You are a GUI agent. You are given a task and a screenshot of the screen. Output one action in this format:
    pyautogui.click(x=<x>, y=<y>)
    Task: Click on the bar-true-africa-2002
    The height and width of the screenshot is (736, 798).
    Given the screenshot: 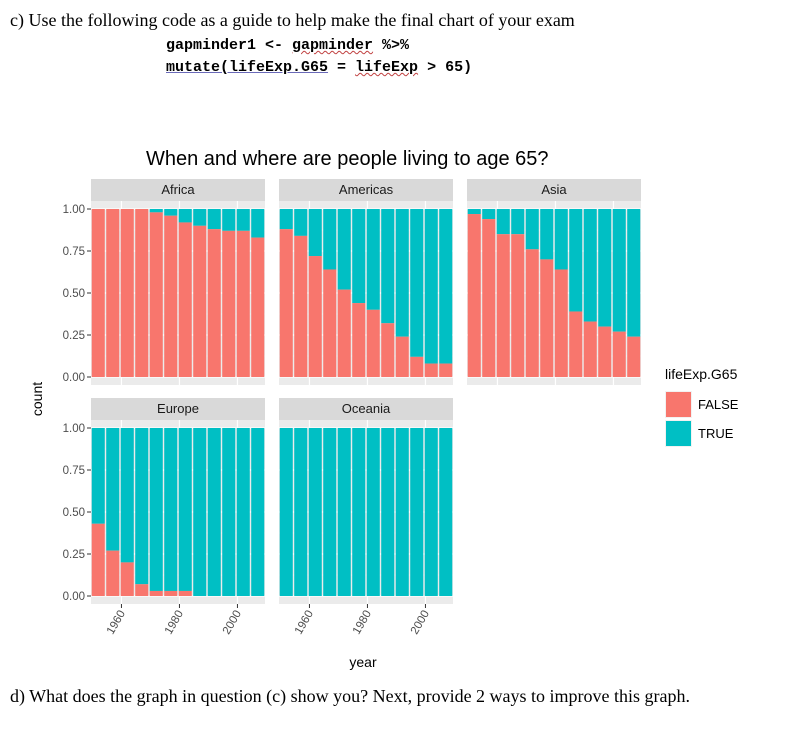 What is the action you would take?
    pyautogui.click(x=243, y=220)
    